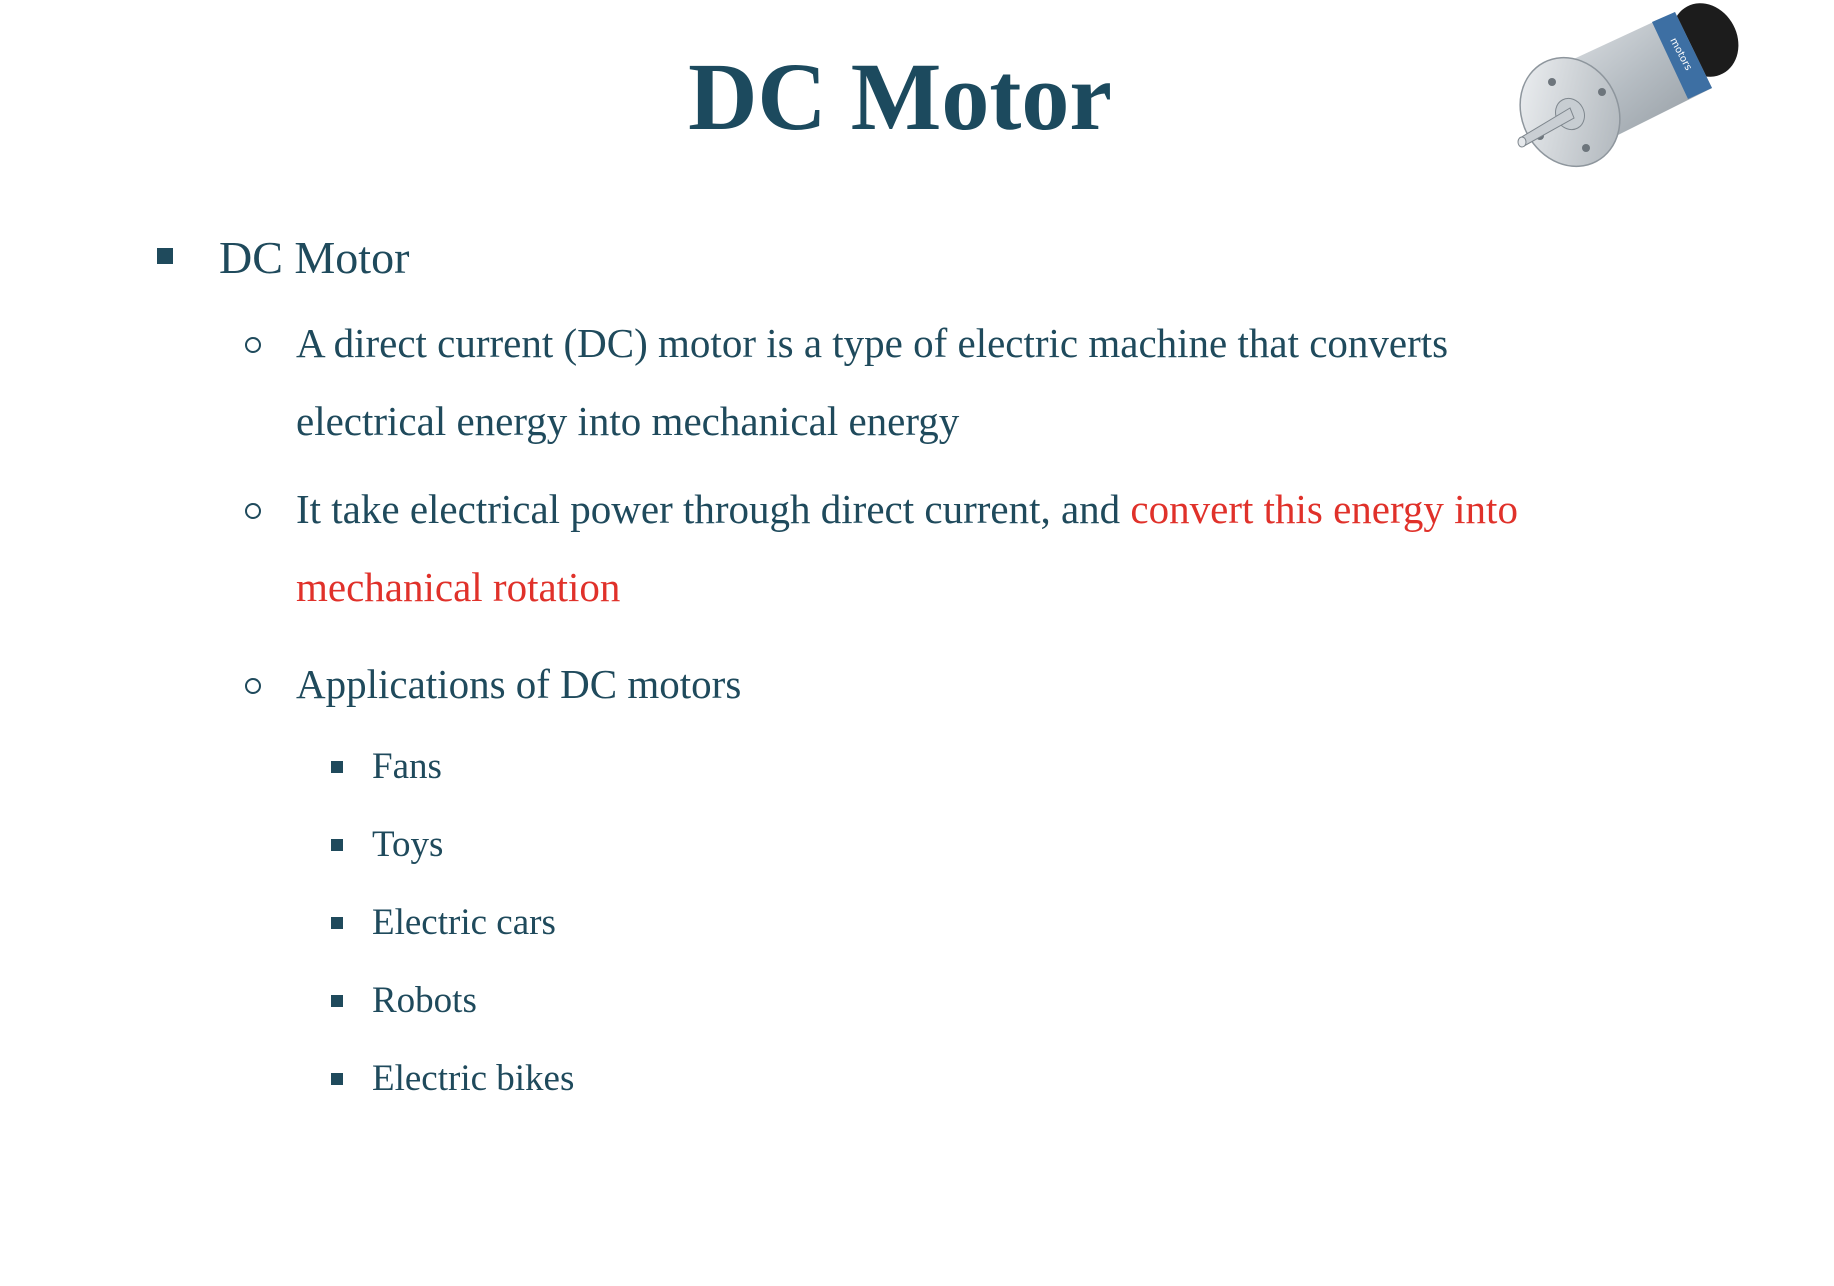 The image size is (1834, 1286). I want to click on bullet-square-icon, so click(165, 256).